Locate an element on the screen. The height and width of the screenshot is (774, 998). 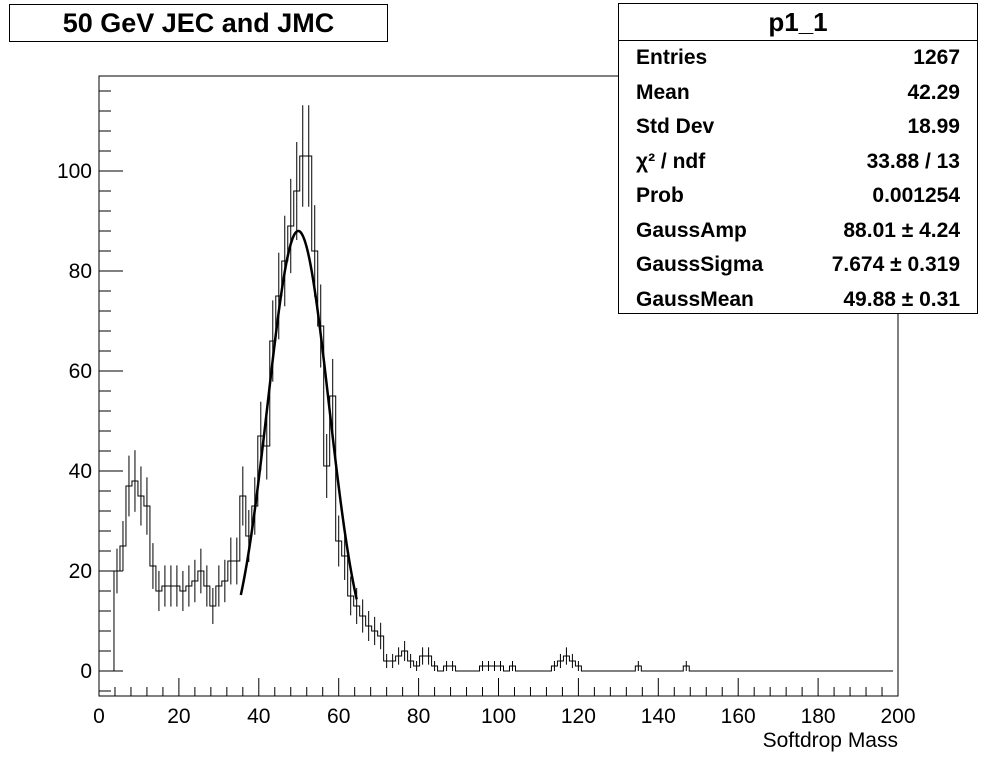
x-tick-label: 40 is located at coordinates (258, 716).